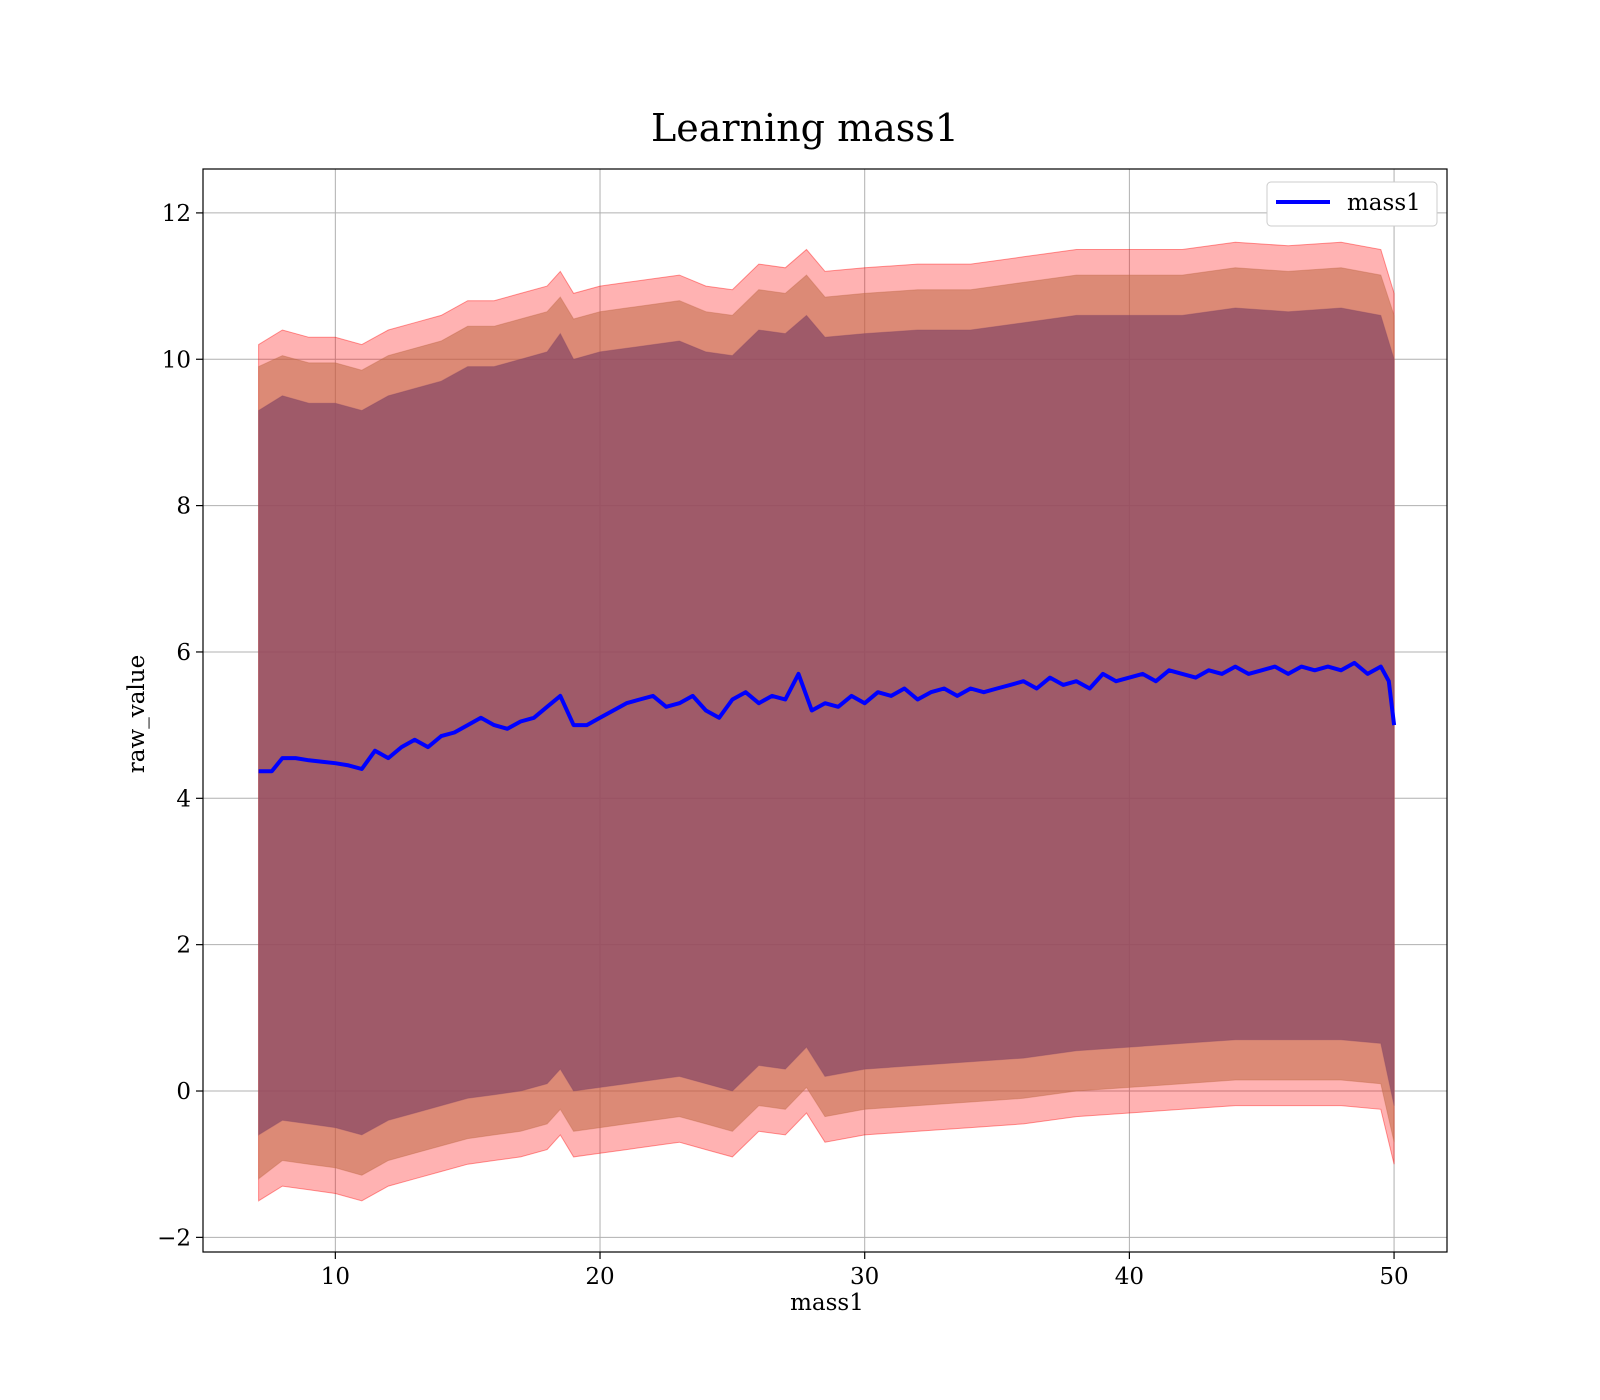 This screenshot has height=1400, width=1600. What do you see at coordinates (183, 653) in the screenshot?
I see `y-tick-label: 6` at bounding box center [183, 653].